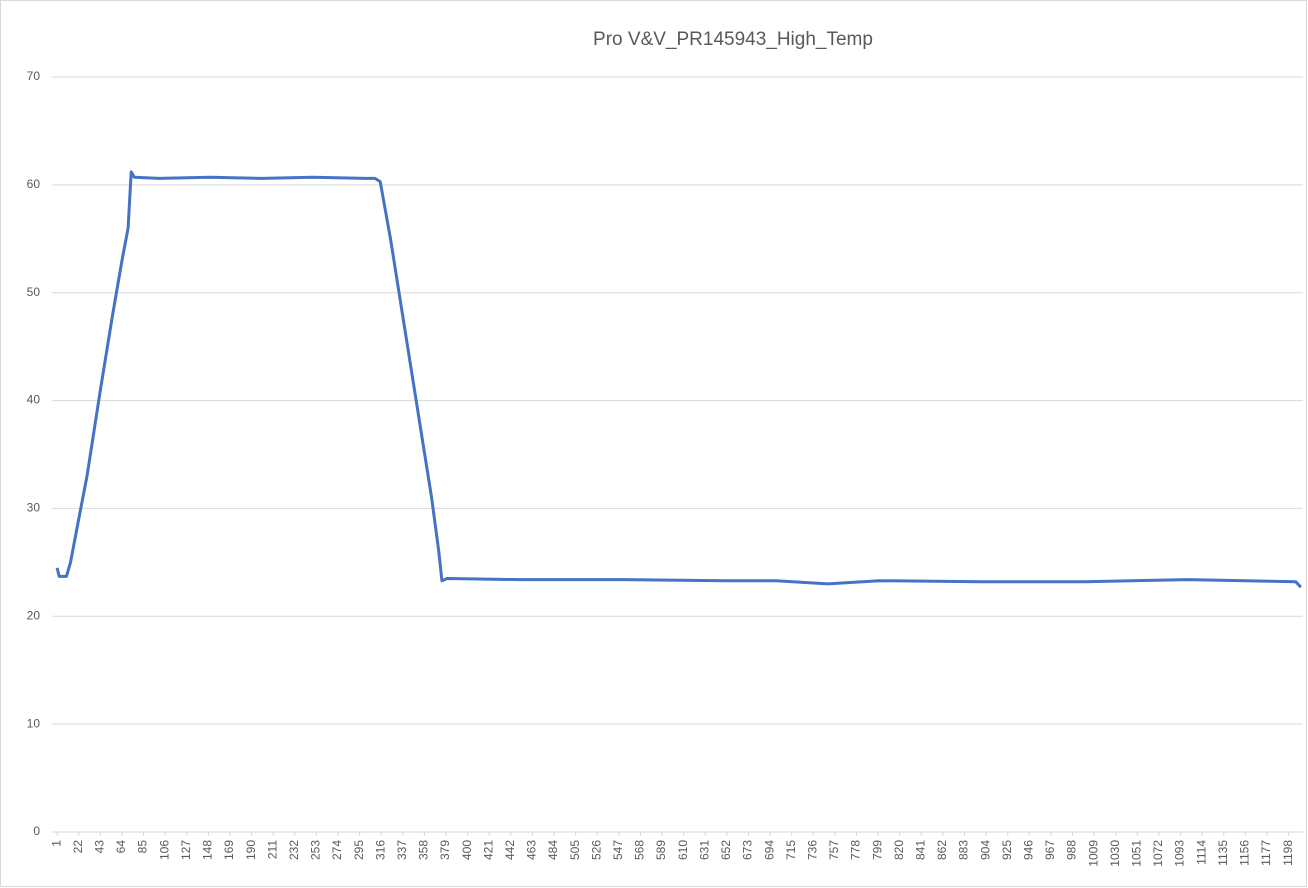 The image size is (1308, 888). What do you see at coordinates (208, 850) in the screenshot?
I see `x-tick-label: 148` at bounding box center [208, 850].